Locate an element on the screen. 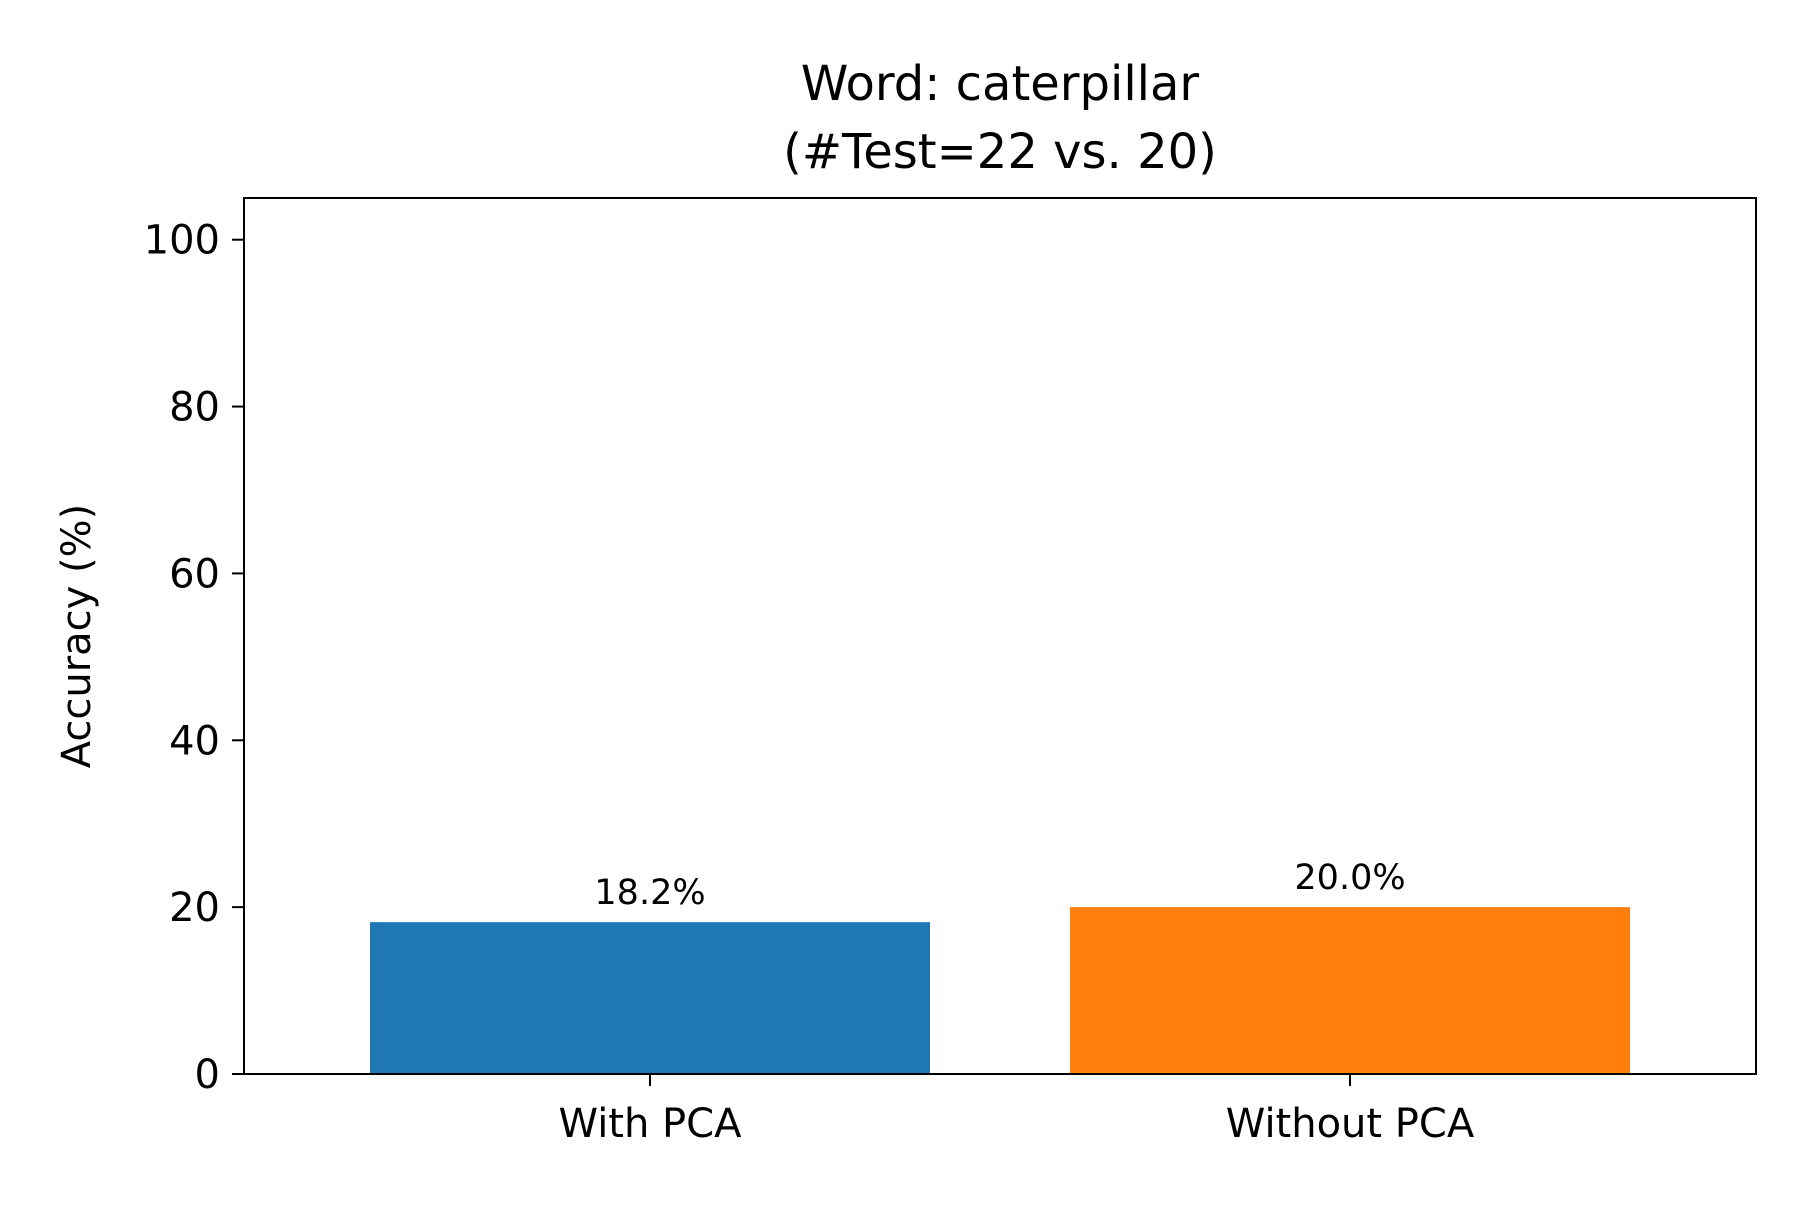 The height and width of the screenshot is (1205, 1800). data-labels: 18.2% 20.0% is located at coordinates (999, 885).